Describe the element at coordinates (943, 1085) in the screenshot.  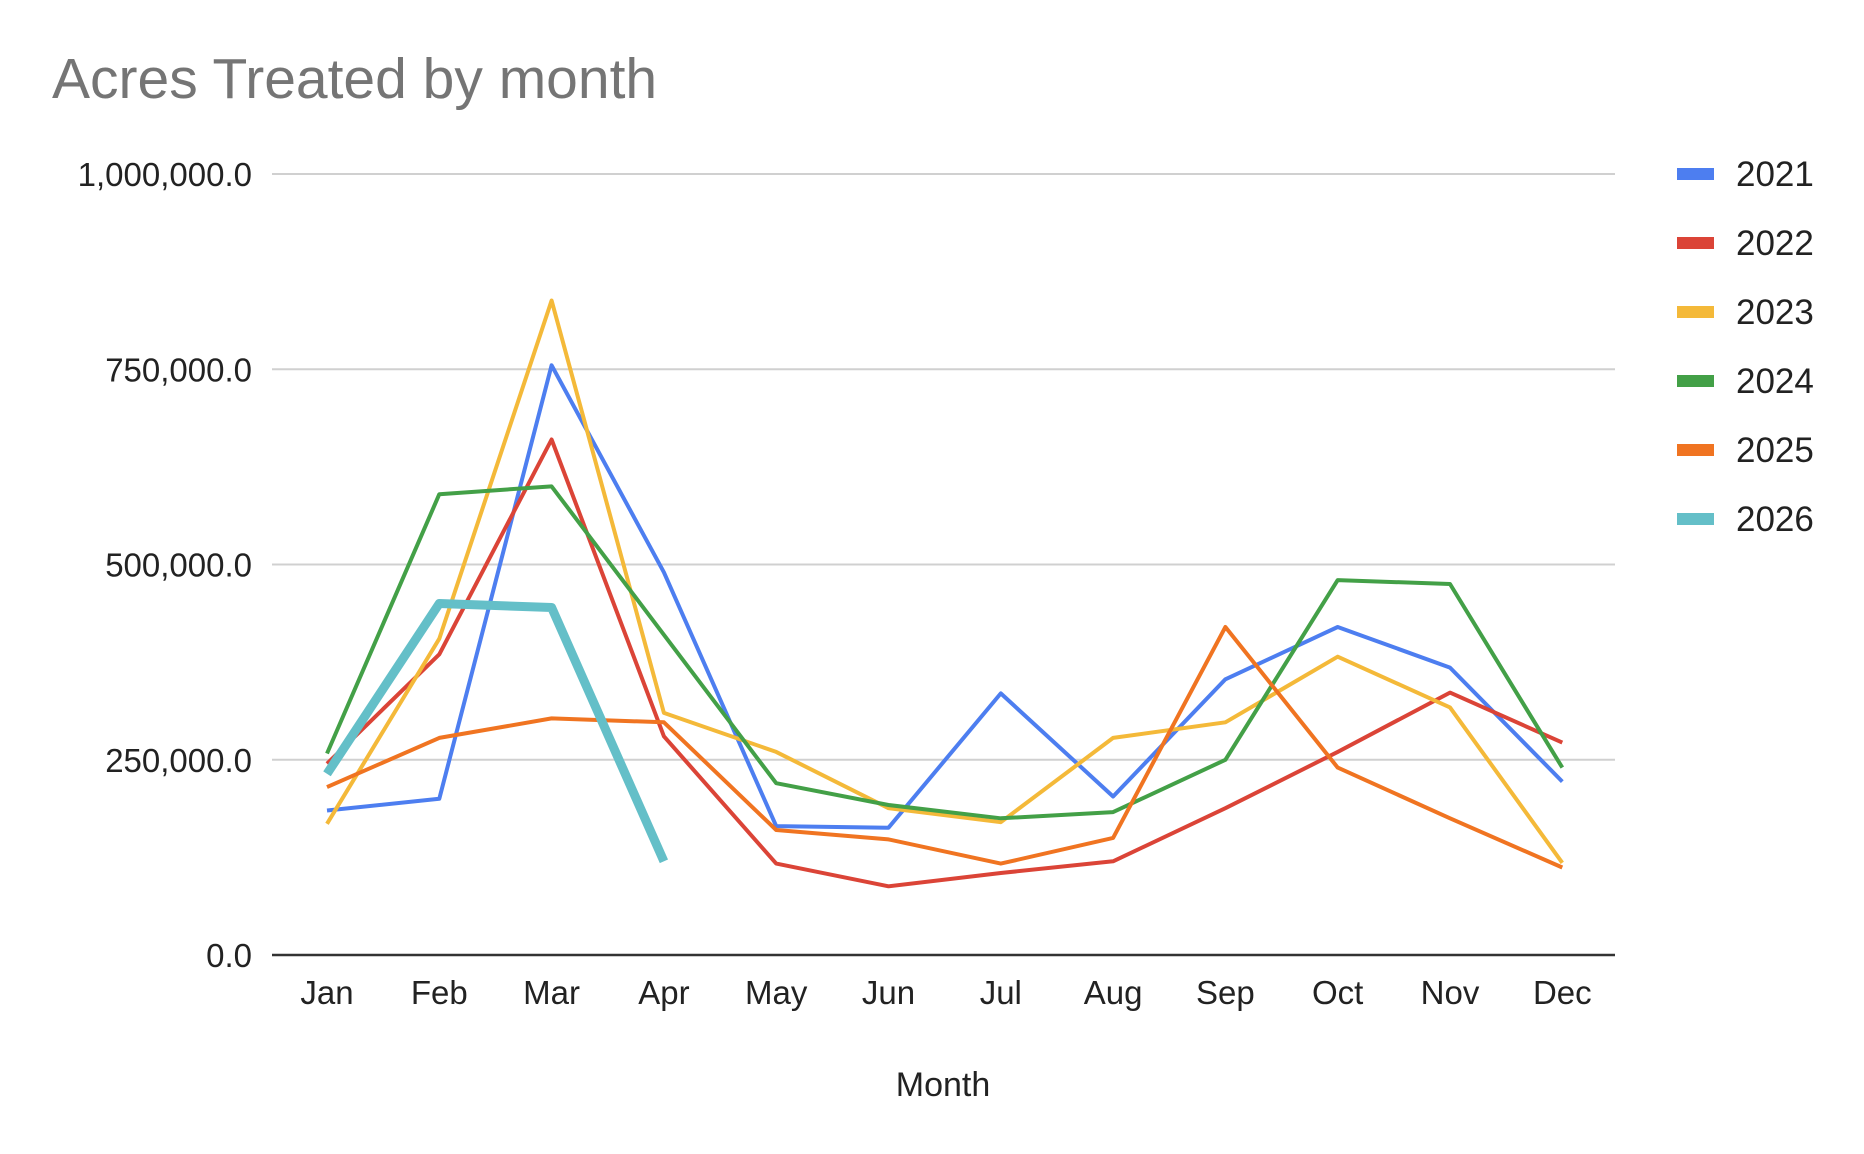
I see `x-axis-title: Month` at that location.